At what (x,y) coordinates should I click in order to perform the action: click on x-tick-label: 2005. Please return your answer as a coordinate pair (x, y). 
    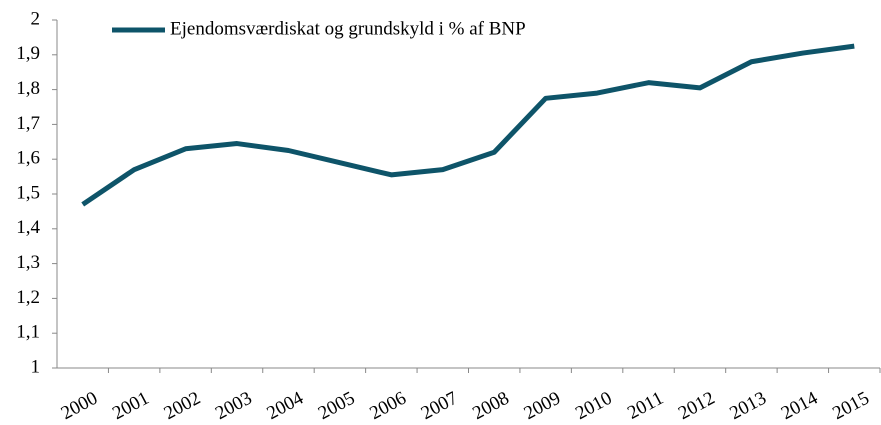
    Looking at the image, I should click on (336, 406).